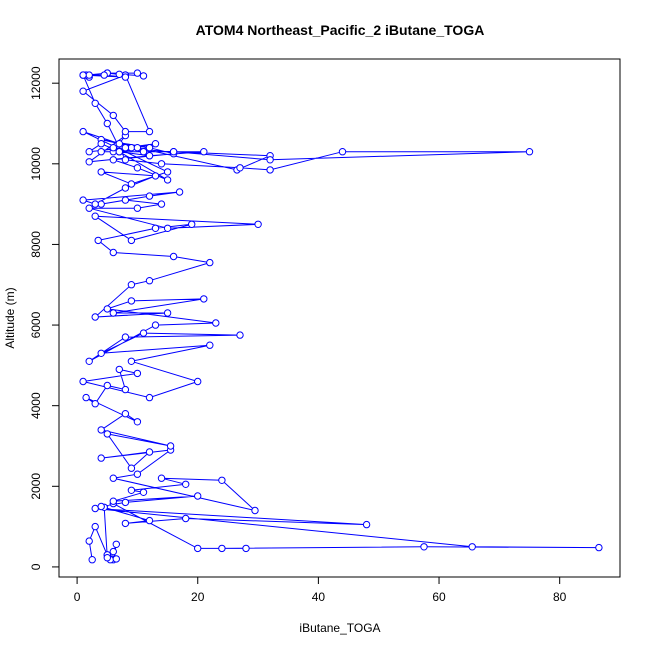 This screenshot has height=650, width=650. I want to click on x-tick-label: 0, so click(77, 597).